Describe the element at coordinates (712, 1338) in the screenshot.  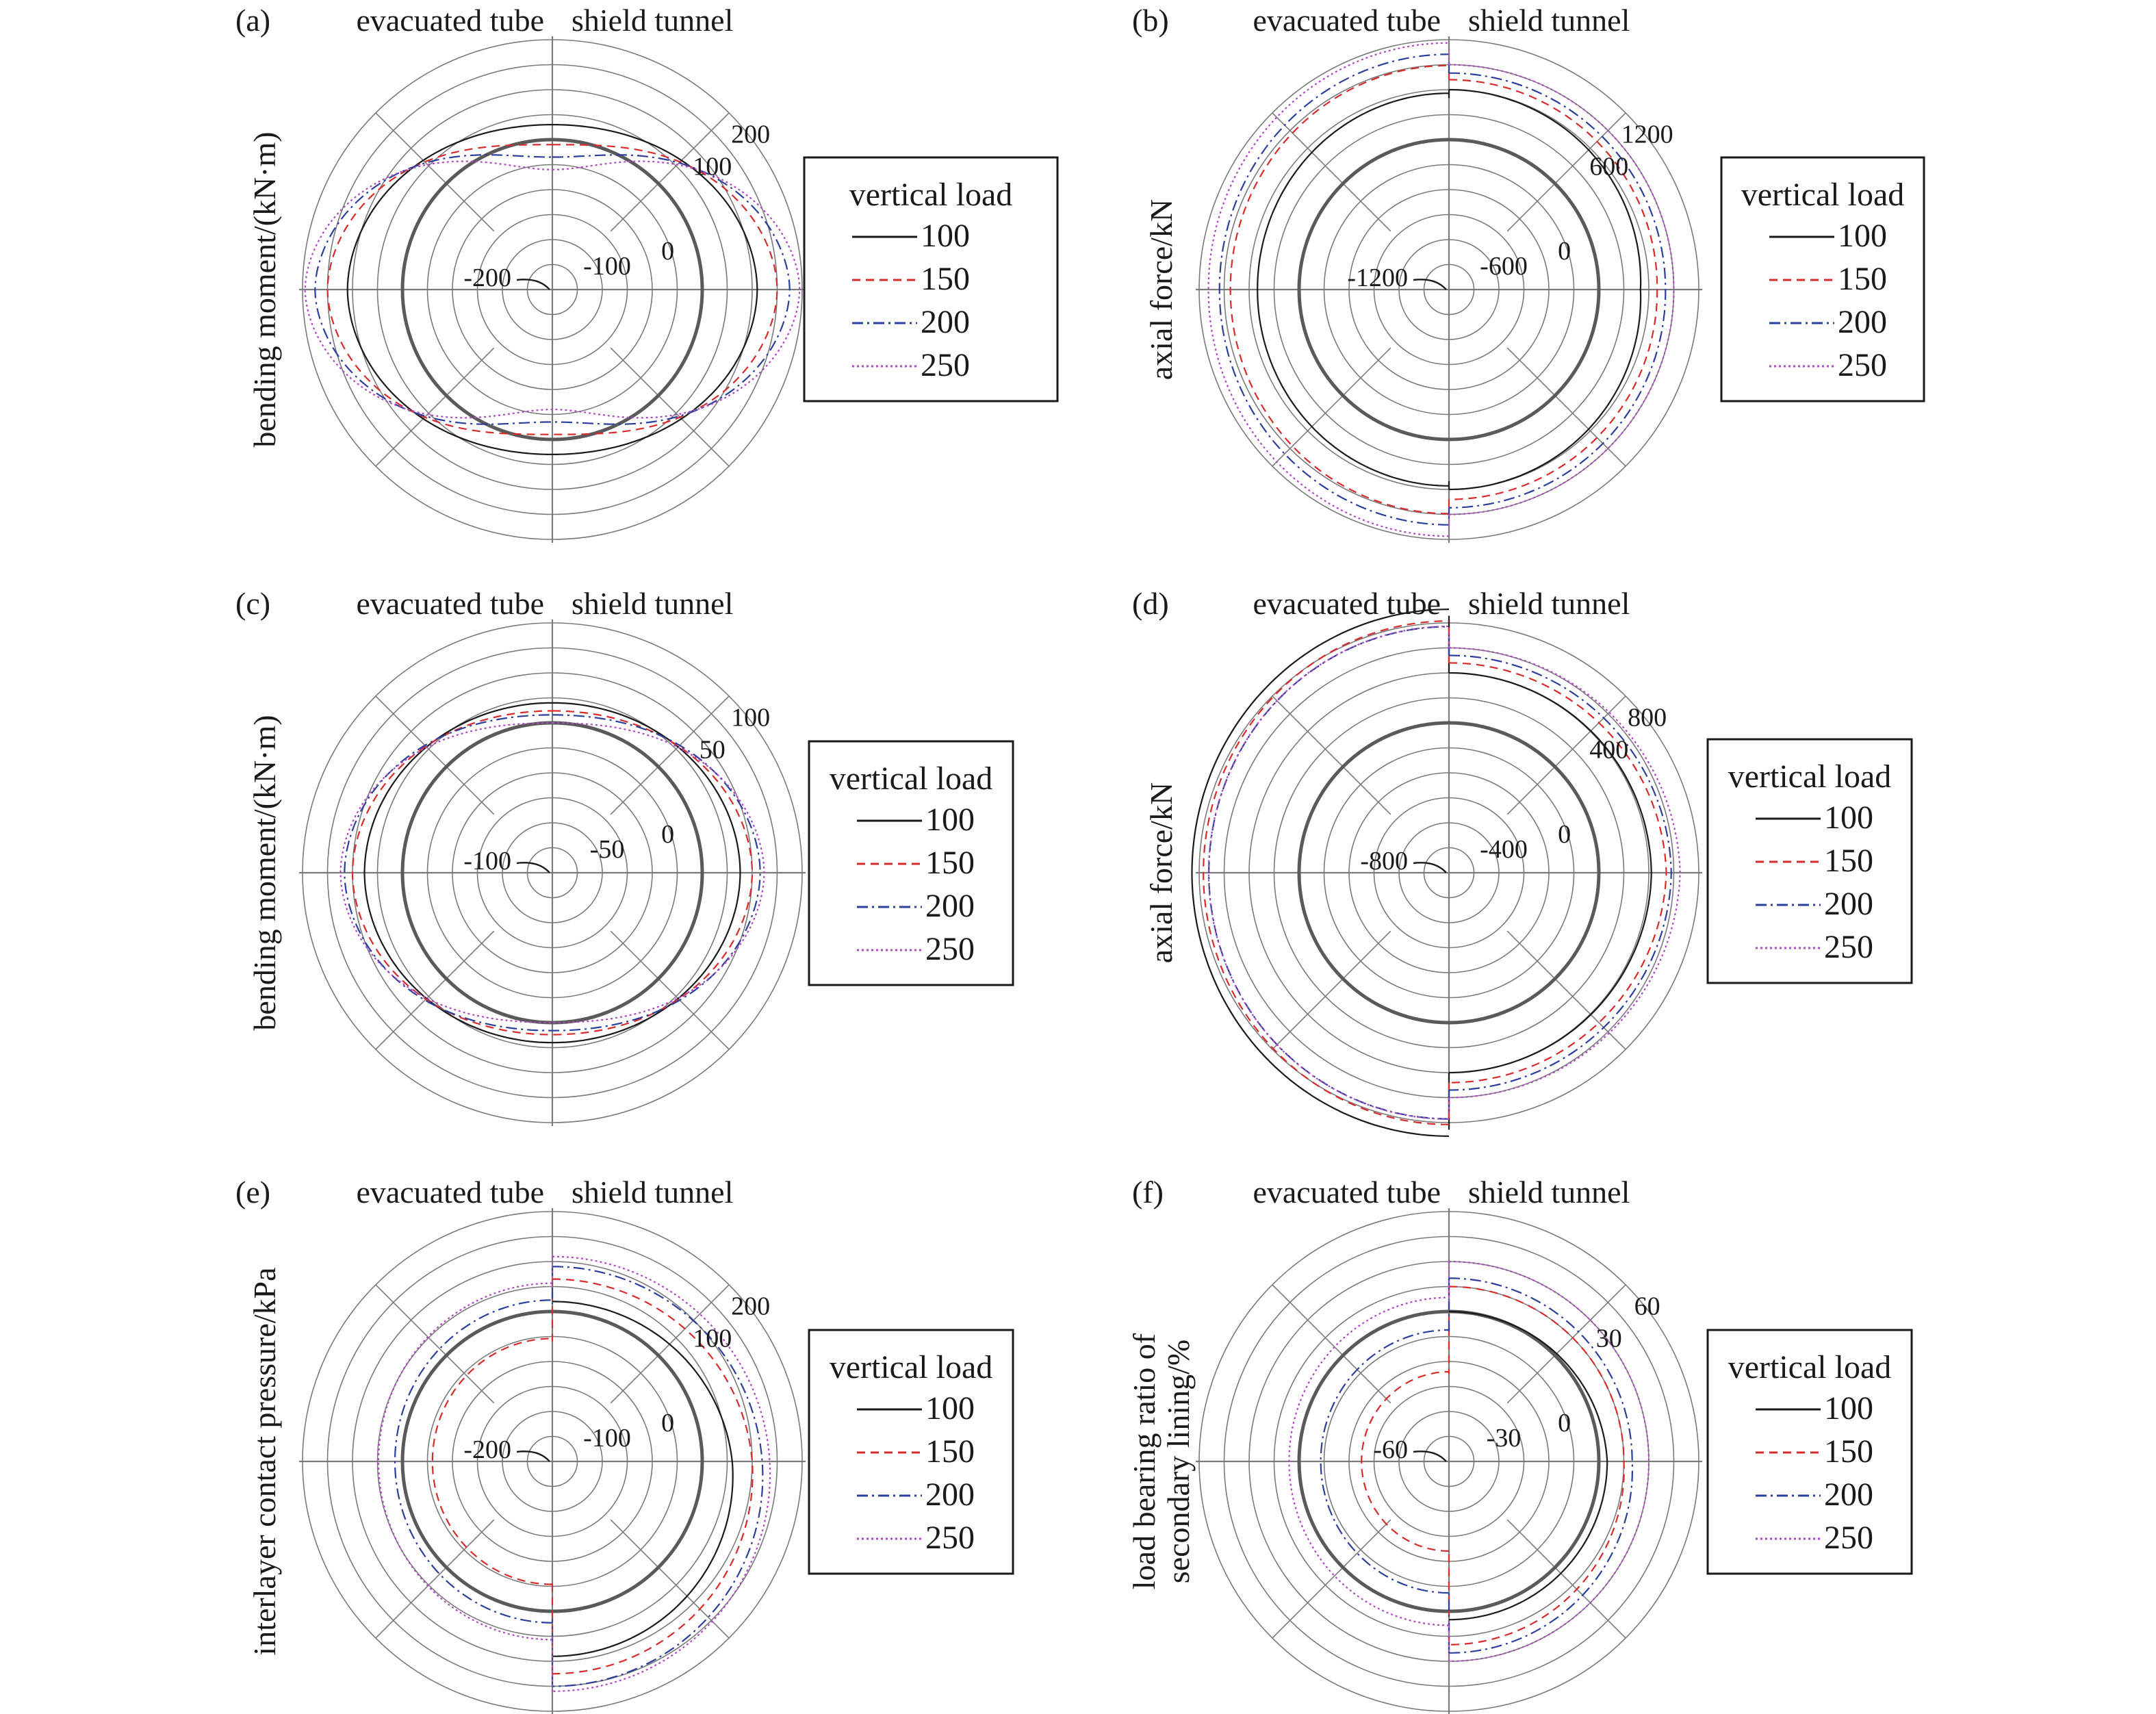
I see `r-tick-label: 100` at that location.